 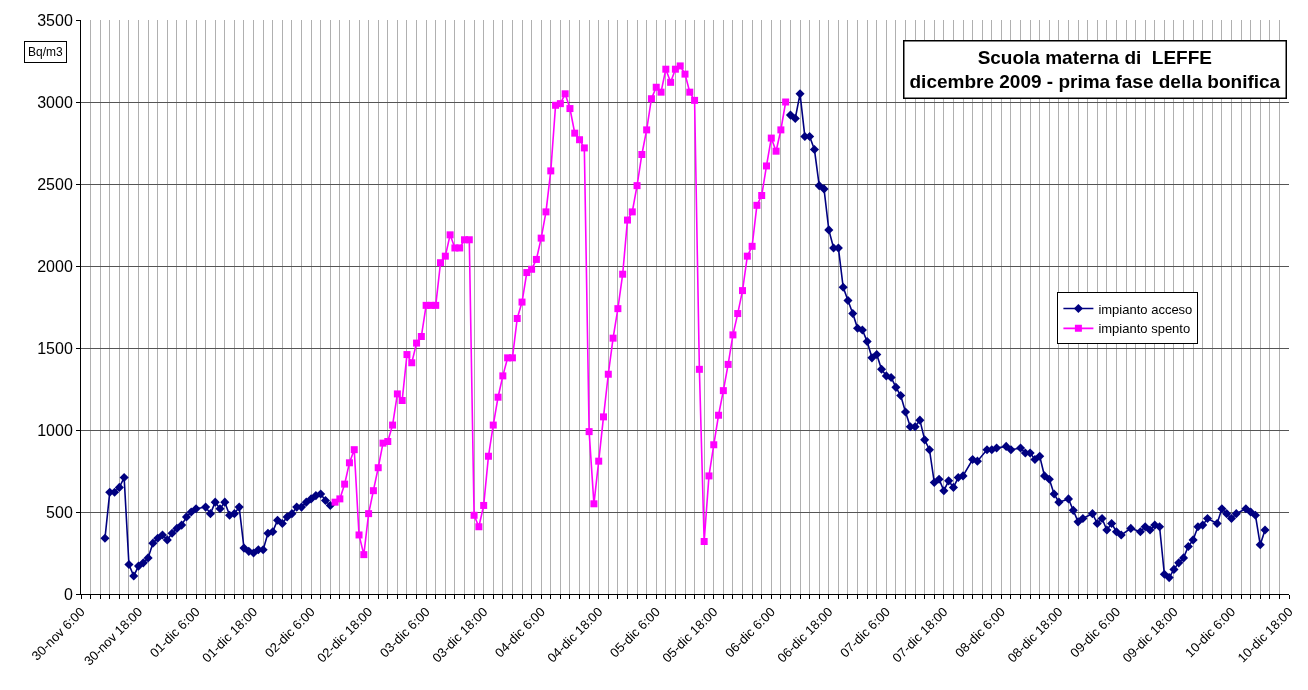 What do you see at coordinates (46, 52) in the screenshot?
I see `y-axis-title: Bq/m3` at bounding box center [46, 52].